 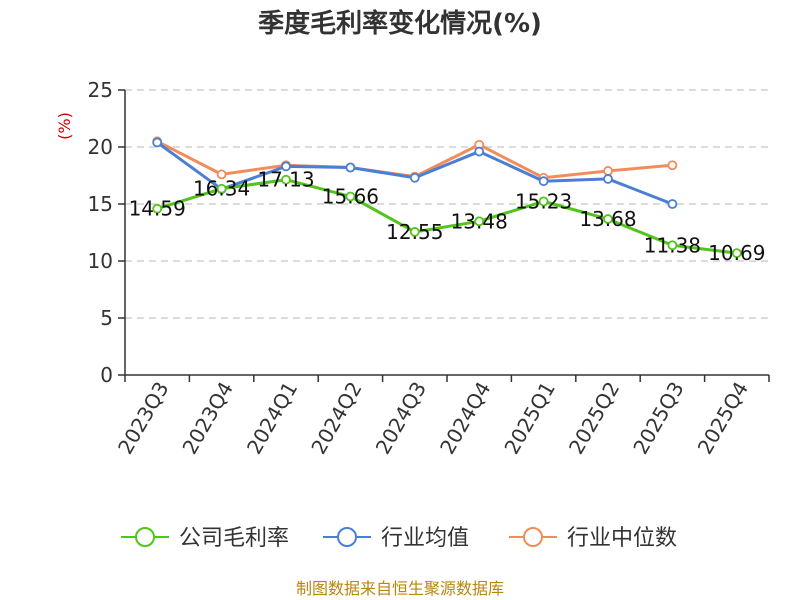 I want to click on y-tick-label-25: 25, so click(x=100, y=90).